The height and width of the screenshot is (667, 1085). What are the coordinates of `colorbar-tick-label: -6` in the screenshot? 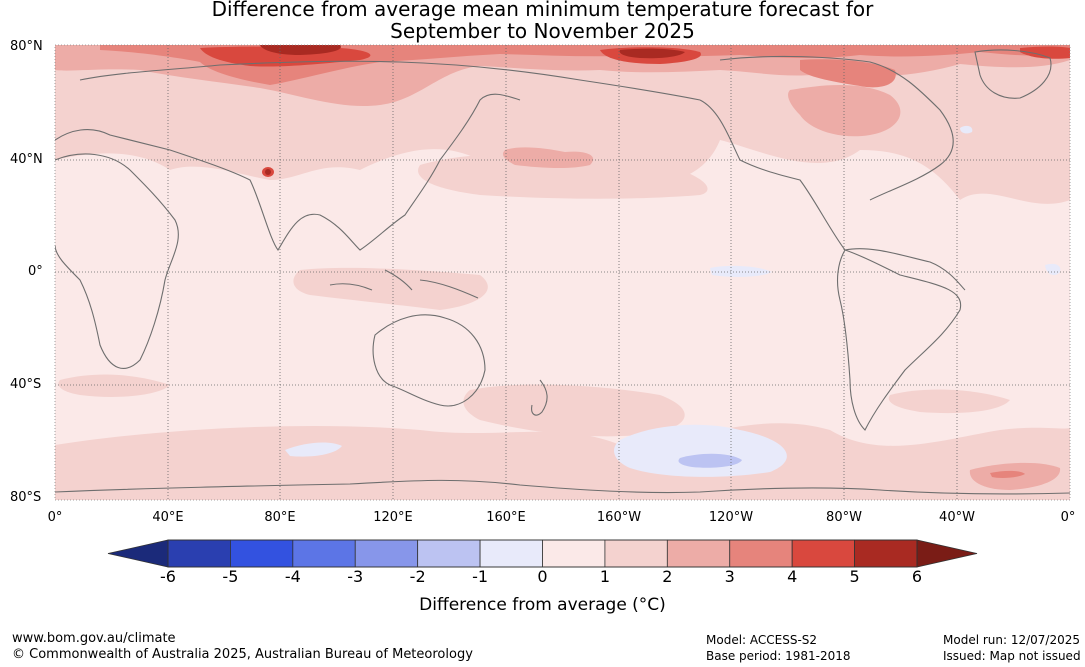 It's located at (168, 576).